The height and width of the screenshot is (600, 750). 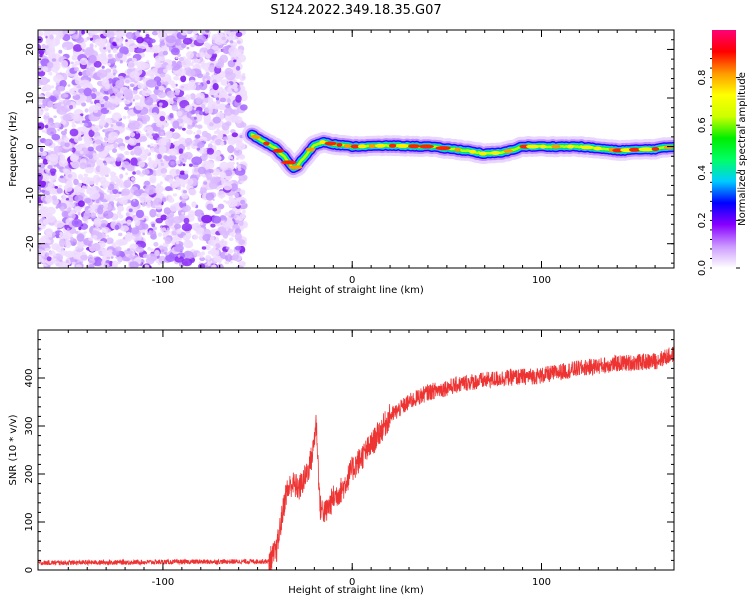 I want to click on svg-text: -20, so click(x=30, y=244).